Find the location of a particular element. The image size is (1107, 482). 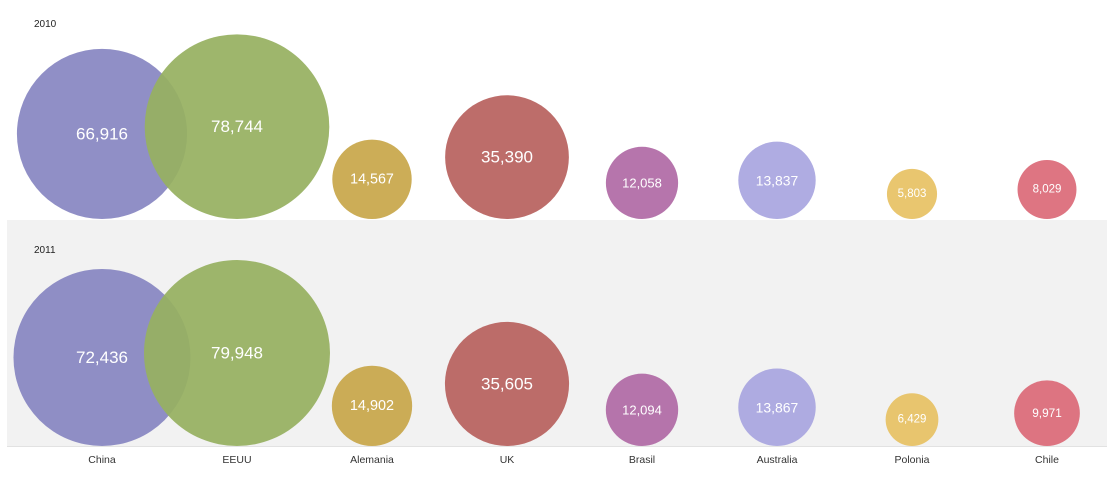

bubble-alemania-2010 is located at coordinates (372, 179).